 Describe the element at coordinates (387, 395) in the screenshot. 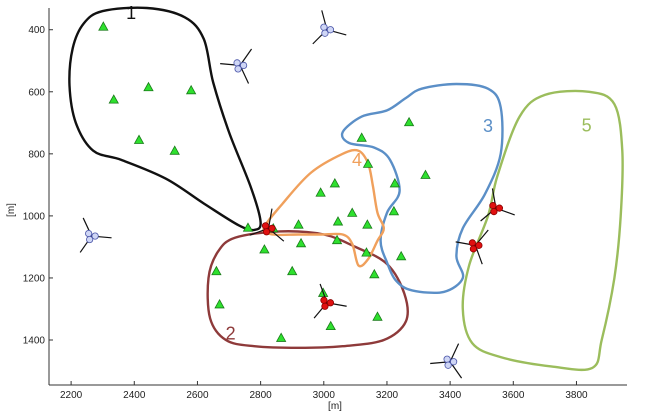

I see `x-tick-label: 3200` at that location.